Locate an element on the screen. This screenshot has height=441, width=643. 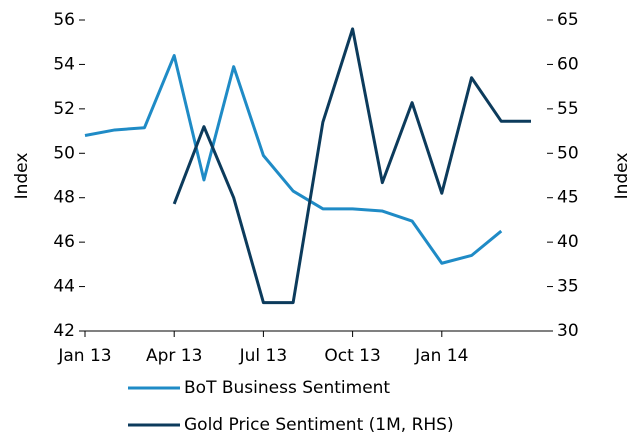
y-tick-label: 46 is located at coordinates (64, 242).